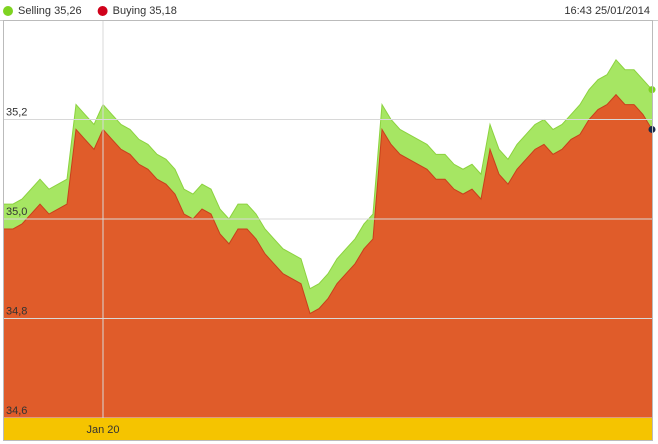  What do you see at coordinates (102, 430) in the screenshot?
I see `x-tick-label: Jan 20` at bounding box center [102, 430].